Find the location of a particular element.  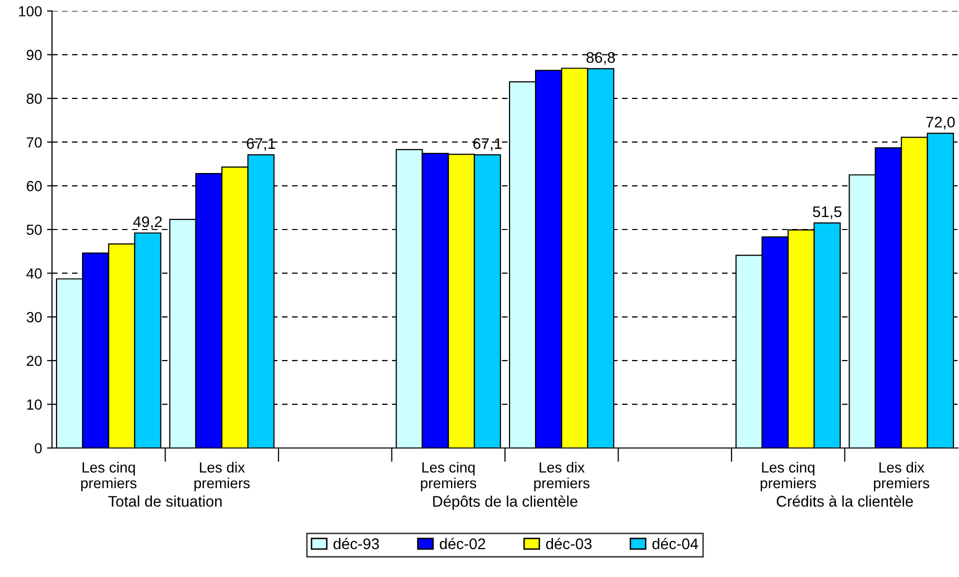

data-label: 72,0 is located at coordinates (940, 123).